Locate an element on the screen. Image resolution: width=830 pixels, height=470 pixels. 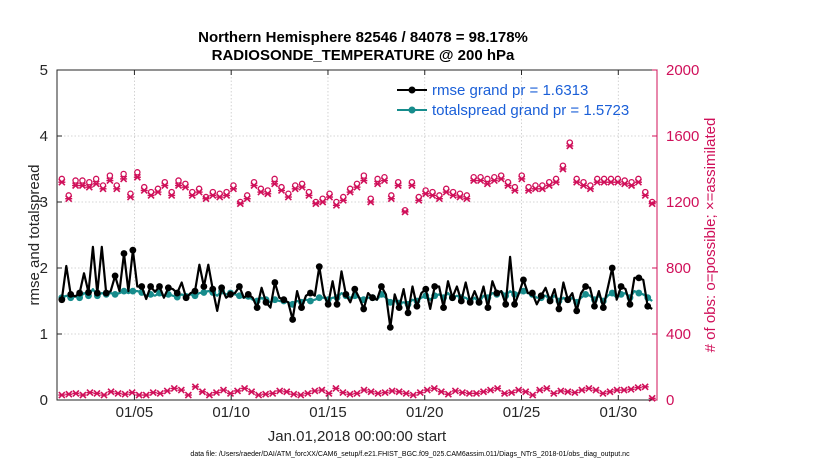
x-tick-label: 01/20 is located at coordinates (425, 412).